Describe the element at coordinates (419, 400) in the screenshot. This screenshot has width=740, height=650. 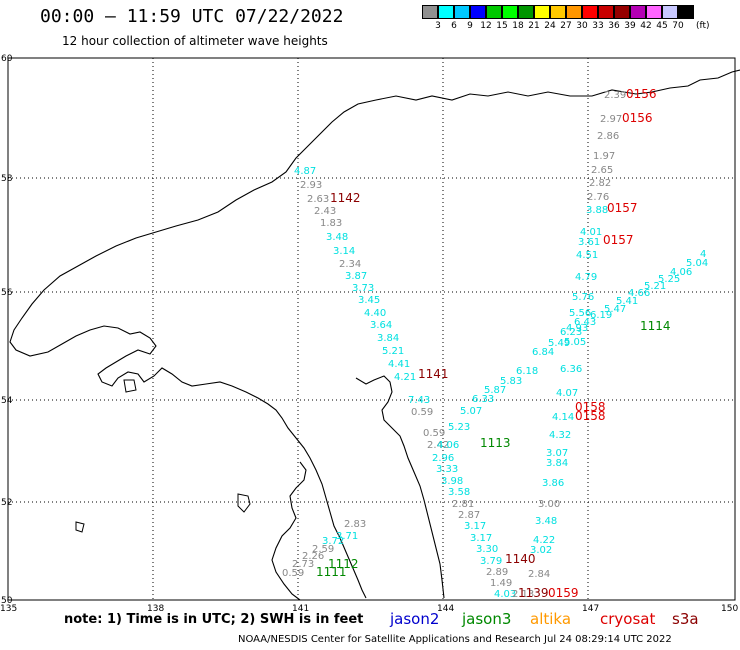
I see `wave-height-value: 7.43` at that location.